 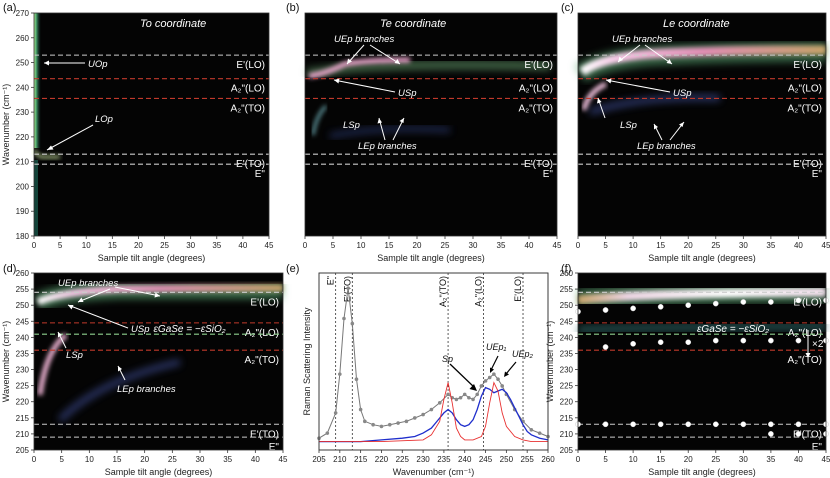 I want to click on lop-band, so click(x=46, y=154).